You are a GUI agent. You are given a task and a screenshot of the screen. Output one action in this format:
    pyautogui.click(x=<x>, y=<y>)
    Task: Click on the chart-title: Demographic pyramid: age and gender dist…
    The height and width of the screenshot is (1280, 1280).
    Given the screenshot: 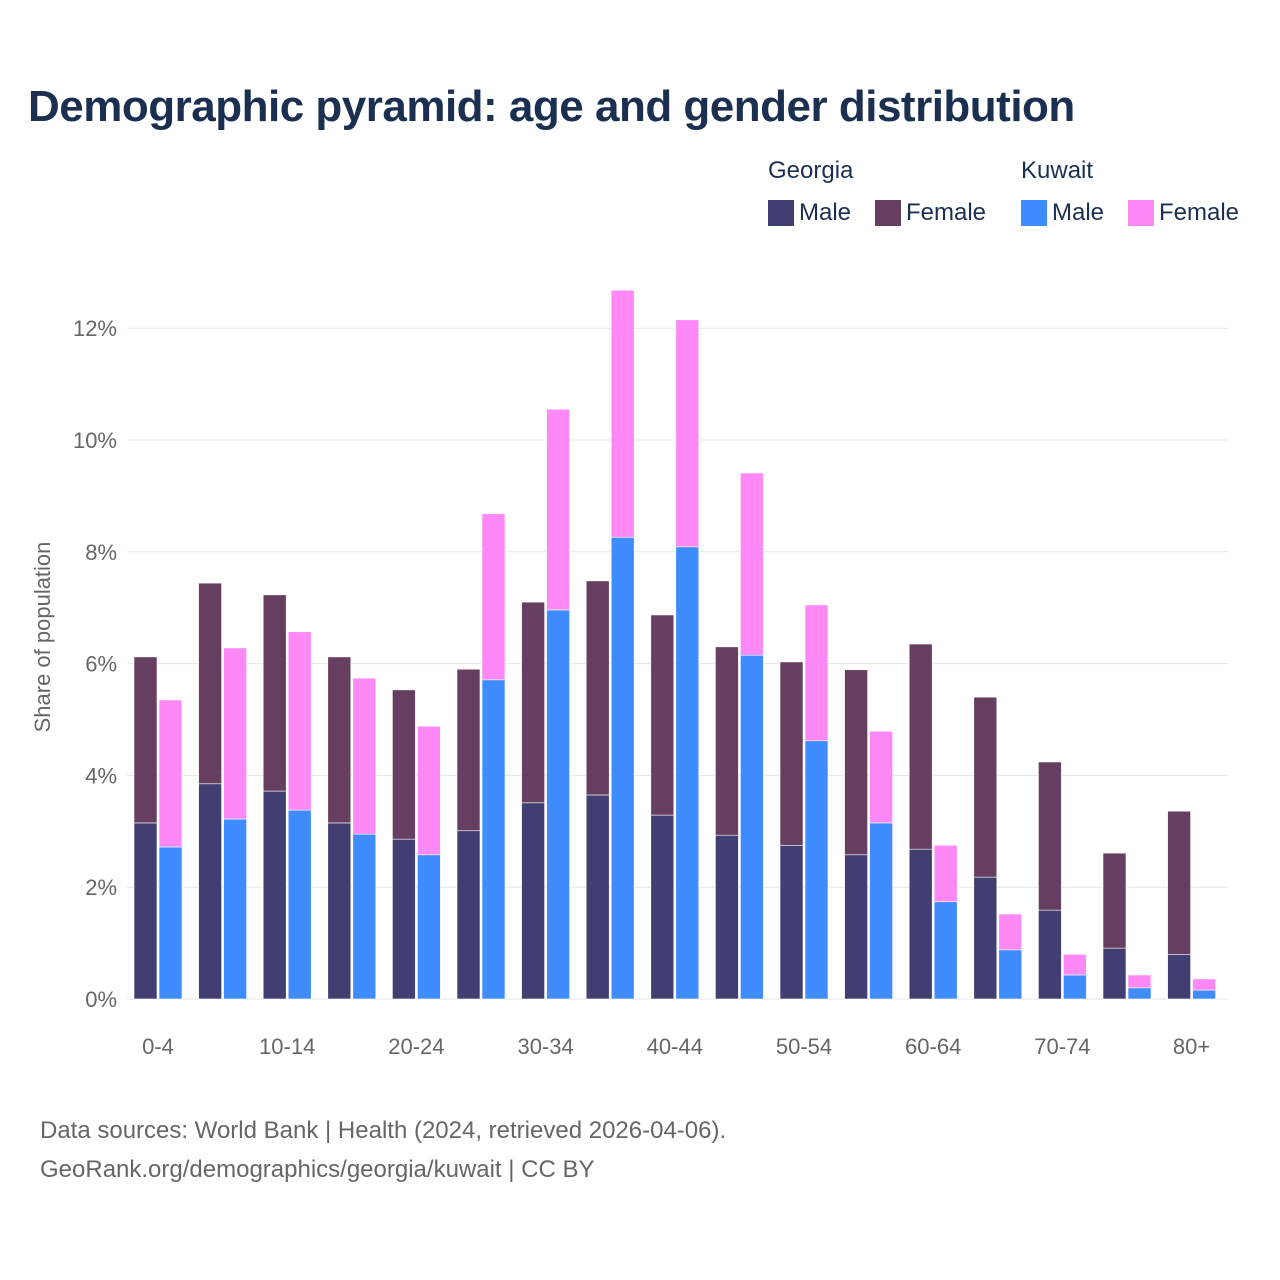 What is the action you would take?
    pyautogui.click(x=551, y=106)
    